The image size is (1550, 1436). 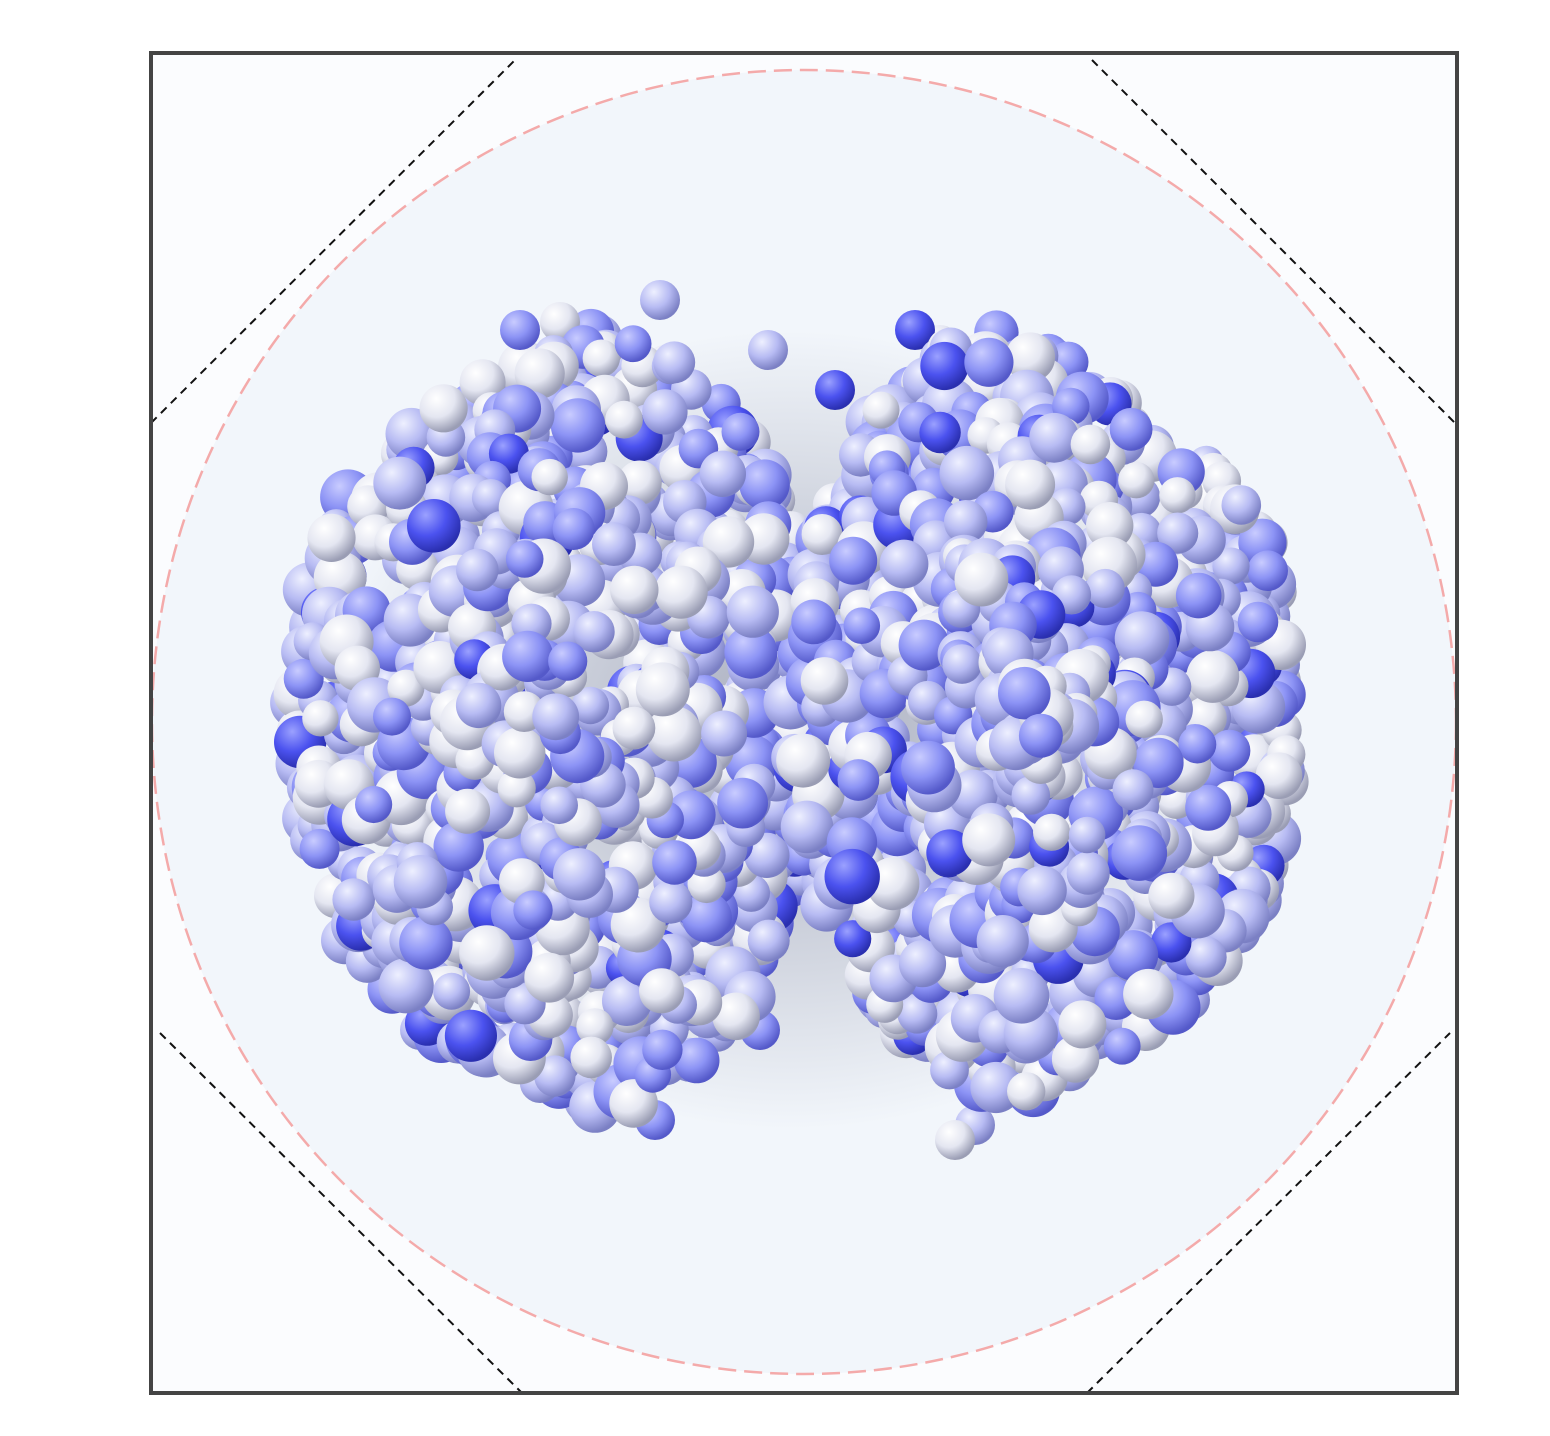 I want to click on clip-guide-top-left, so click(x=333, y=241).